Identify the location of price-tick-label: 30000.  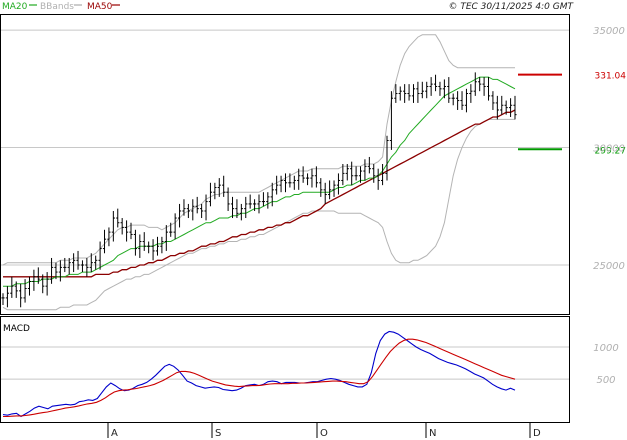
(609, 149).